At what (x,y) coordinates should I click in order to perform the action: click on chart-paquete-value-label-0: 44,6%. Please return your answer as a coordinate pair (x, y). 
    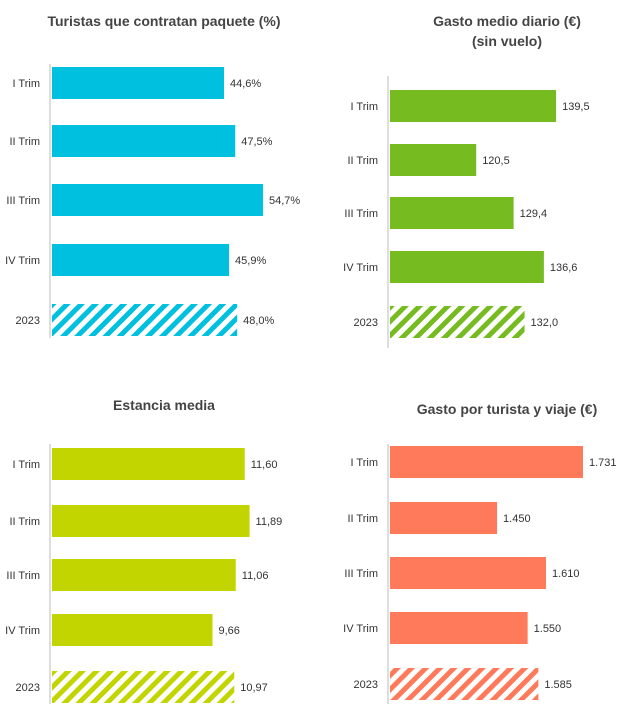
    Looking at the image, I should click on (245, 84).